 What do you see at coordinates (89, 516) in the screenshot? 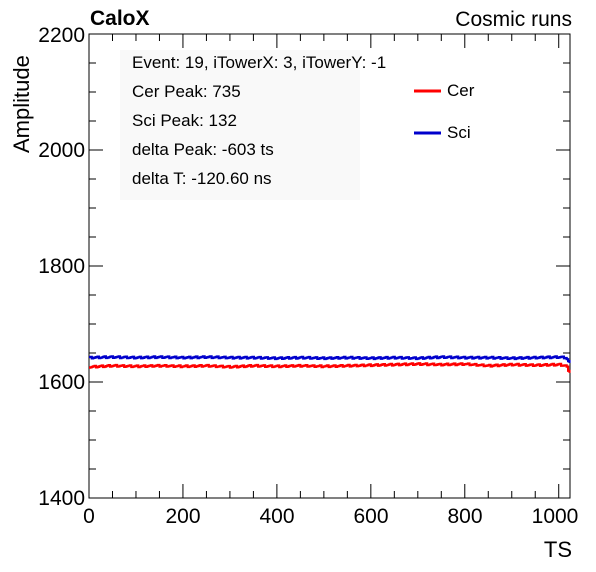
I see `x-tick-label: 0` at bounding box center [89, 516].